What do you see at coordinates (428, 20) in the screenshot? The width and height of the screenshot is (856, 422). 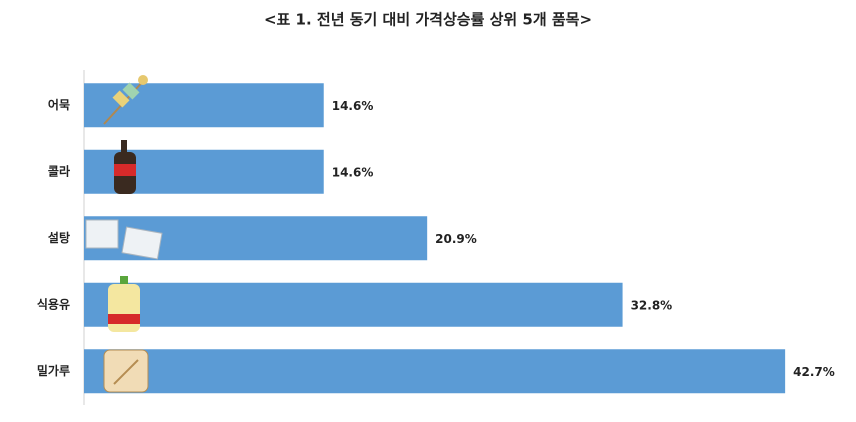 I see `chart-title: <표 1. 전년 동기 대비 가격상승률 상위 5개 품목>` at bounding box center [428, 20].